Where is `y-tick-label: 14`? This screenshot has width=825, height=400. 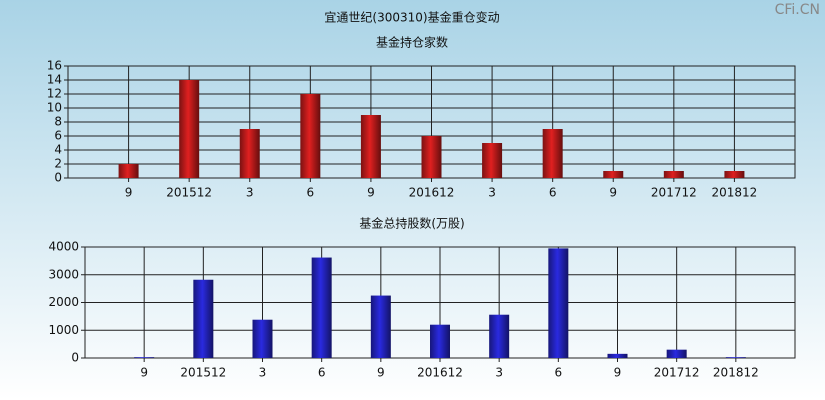 y-tick-label: 14 is located at coordinates (54, 80).